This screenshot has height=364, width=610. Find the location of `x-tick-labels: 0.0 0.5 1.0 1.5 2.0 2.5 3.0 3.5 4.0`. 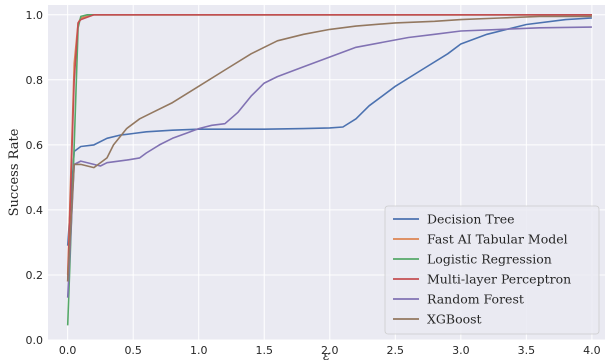

x-tick-labels: 0.0 0.5 1.0 1.5 2.0 2.5 3.0 3.5 4.0 is located at coordinates (330, 350).